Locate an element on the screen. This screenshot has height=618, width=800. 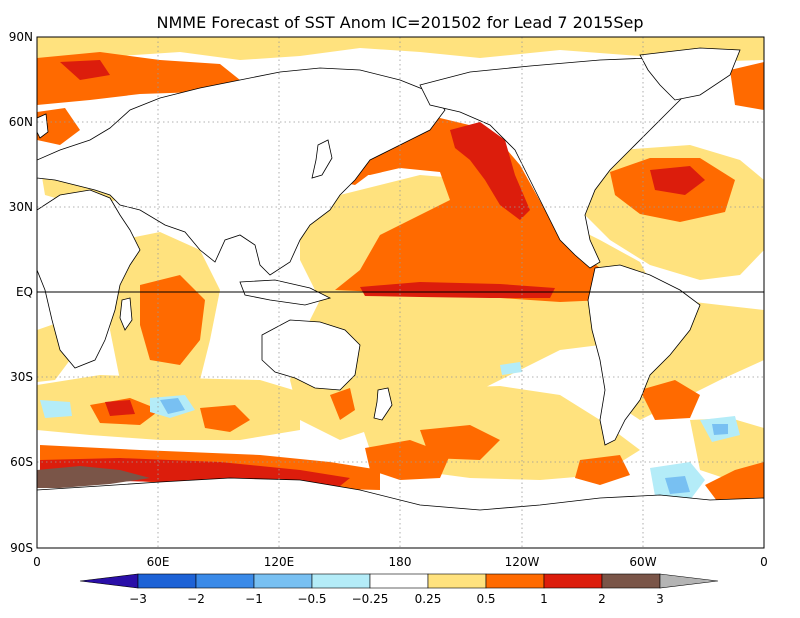
longitude-axis: 0 60E 120E 180 120W 60W 0 is located at coordinates (400, 562).